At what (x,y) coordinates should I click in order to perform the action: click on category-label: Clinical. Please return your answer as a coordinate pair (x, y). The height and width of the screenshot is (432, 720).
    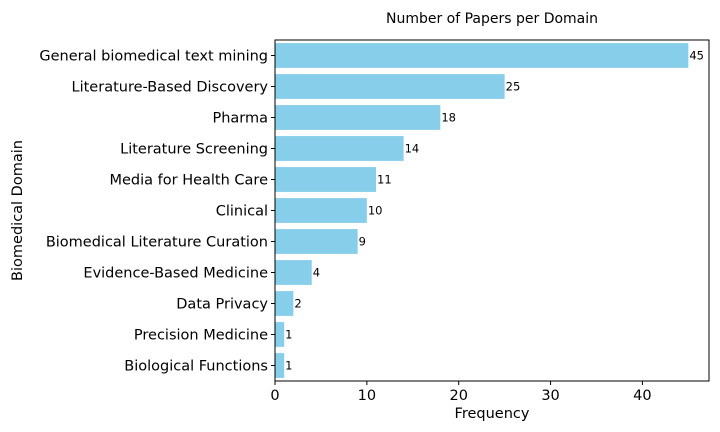
    Looking at the image, I should click on (242, 212).